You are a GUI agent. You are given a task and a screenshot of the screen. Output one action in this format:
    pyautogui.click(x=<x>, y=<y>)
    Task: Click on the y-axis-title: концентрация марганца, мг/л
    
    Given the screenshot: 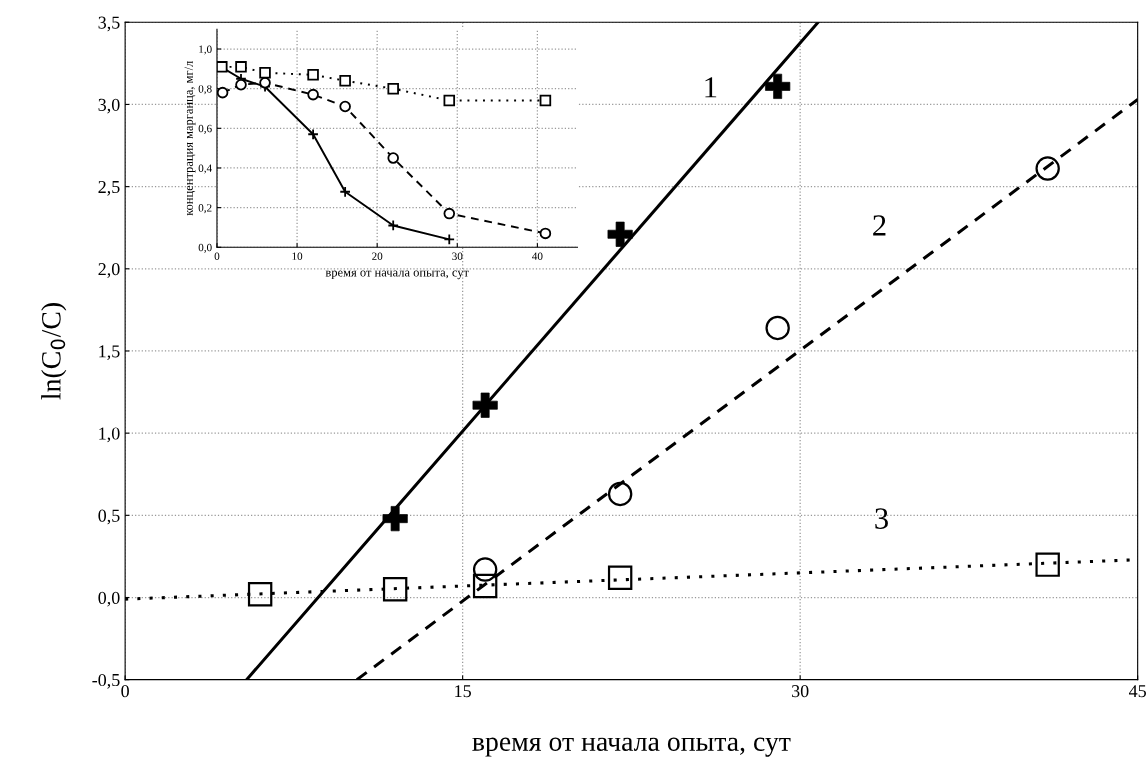 What is the action you would take?
    pyautogui.click(x=190, y=138)
    